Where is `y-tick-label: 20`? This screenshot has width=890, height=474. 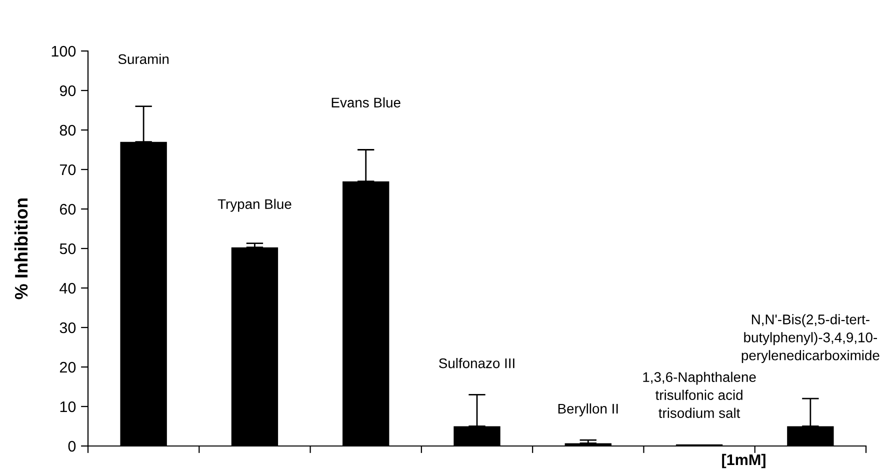 y-tick-label: 20 is located at coordinates (68, 367).